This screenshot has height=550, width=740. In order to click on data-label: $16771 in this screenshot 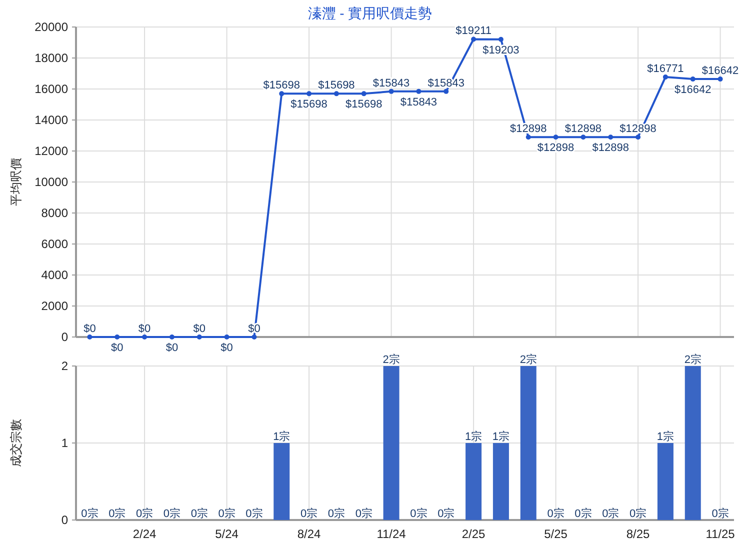, I will do `click(665, 69)`.